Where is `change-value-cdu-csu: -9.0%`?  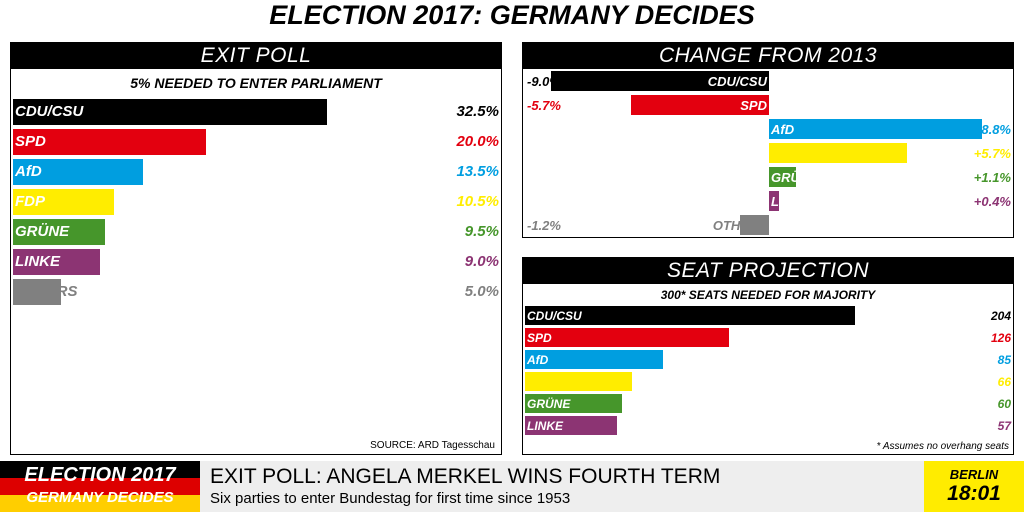
change-value-cdu-csu: -9.0% is located at coordinates (544, 81).